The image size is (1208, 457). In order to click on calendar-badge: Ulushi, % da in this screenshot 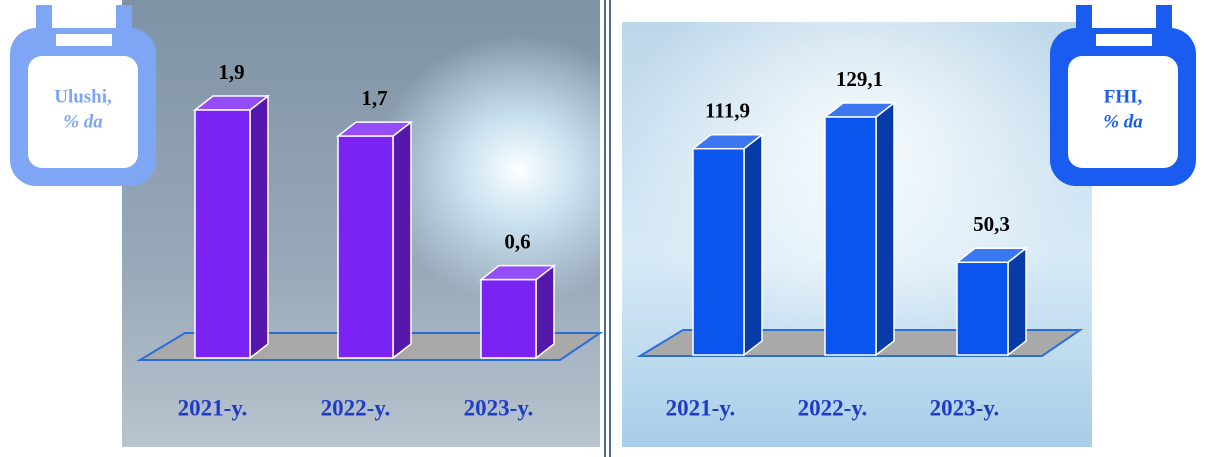, I will do `click(83, 95)`.